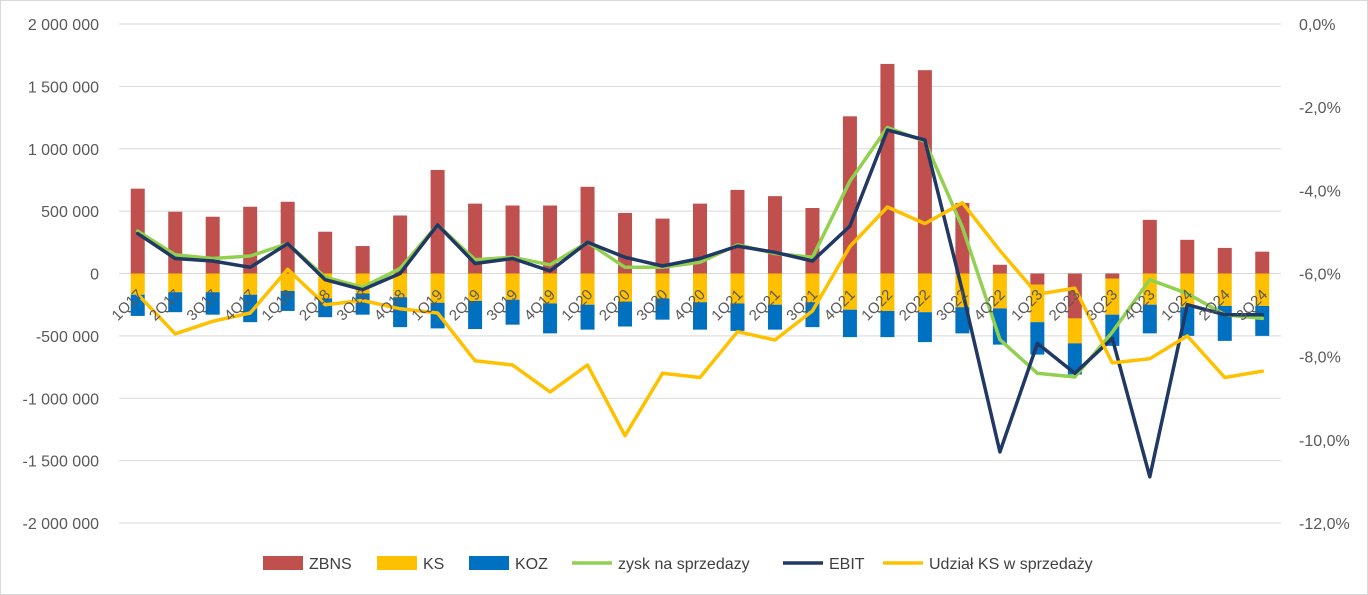 This screenshot has height=595, width=1368. What do you see at coordinates (1320, 275) in the screenshot?
I see `y-right-tick-label: -6,0%` at bounding box center [1320, 275].